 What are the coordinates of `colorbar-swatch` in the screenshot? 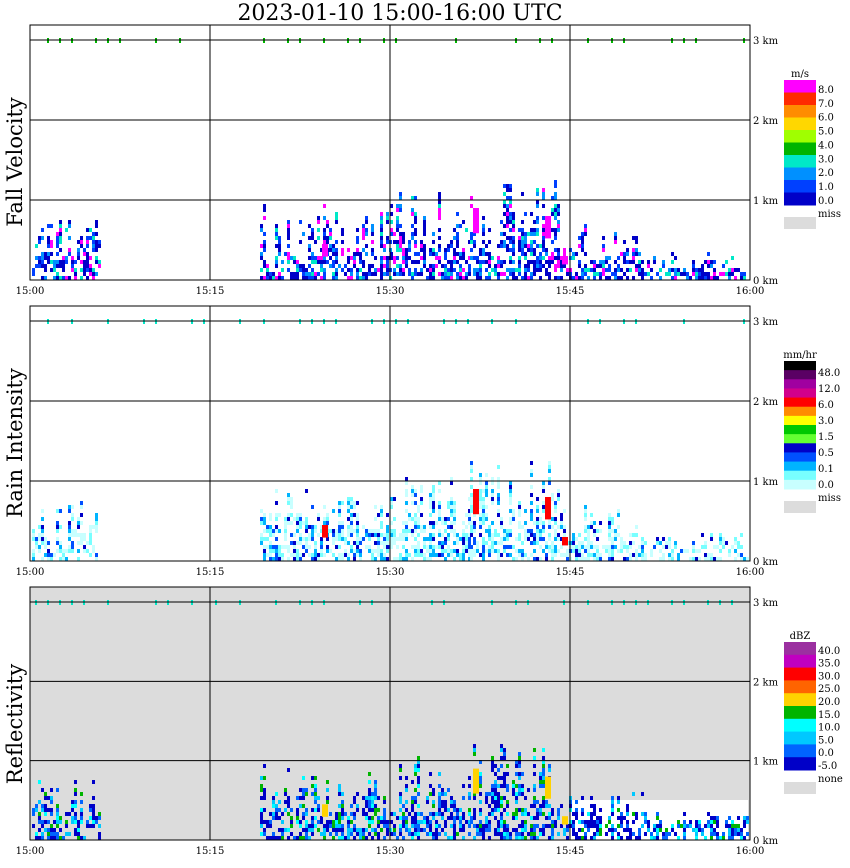 It's located at (800, 375).